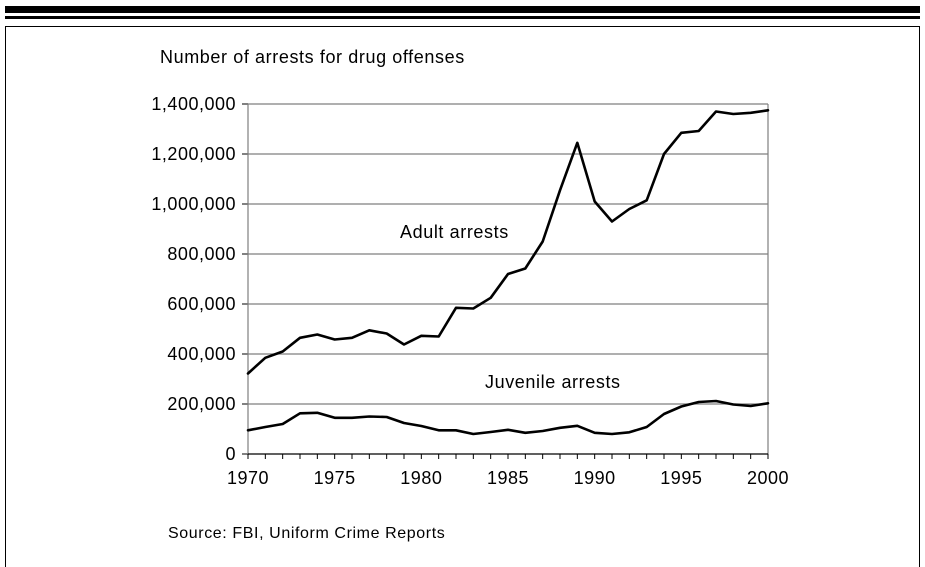 This screenshot has width=925, height=567. Describe the element at coordinates (312, 57) in the screenshot. I see `chart-title: Number of arrests for drug offenses` at that location.